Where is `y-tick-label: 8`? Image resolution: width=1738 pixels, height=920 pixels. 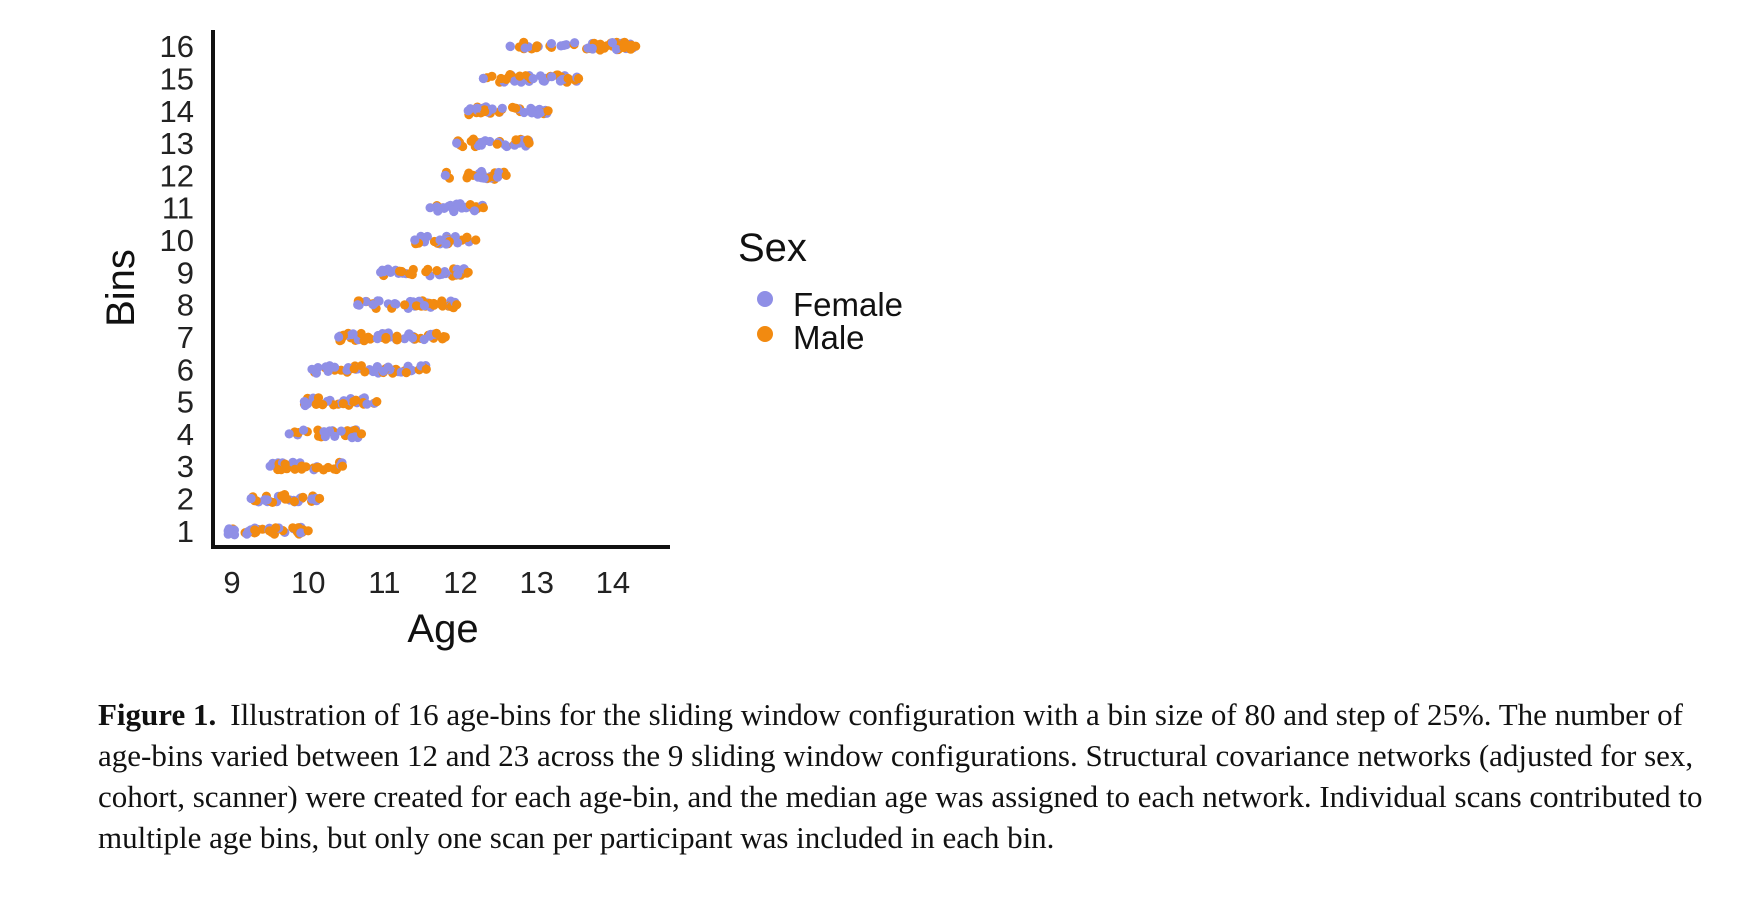
y-tick-label: 8 is located at coordinates (185, 305).